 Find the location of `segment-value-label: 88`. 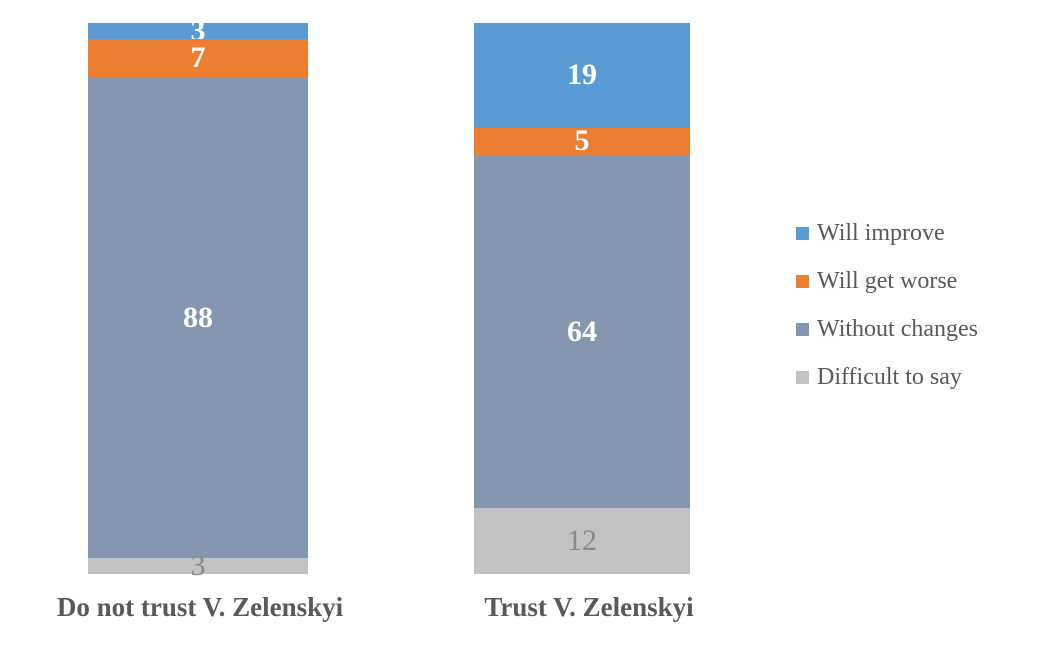

segment-value-label: 88 is located at coordinates (198, 317).